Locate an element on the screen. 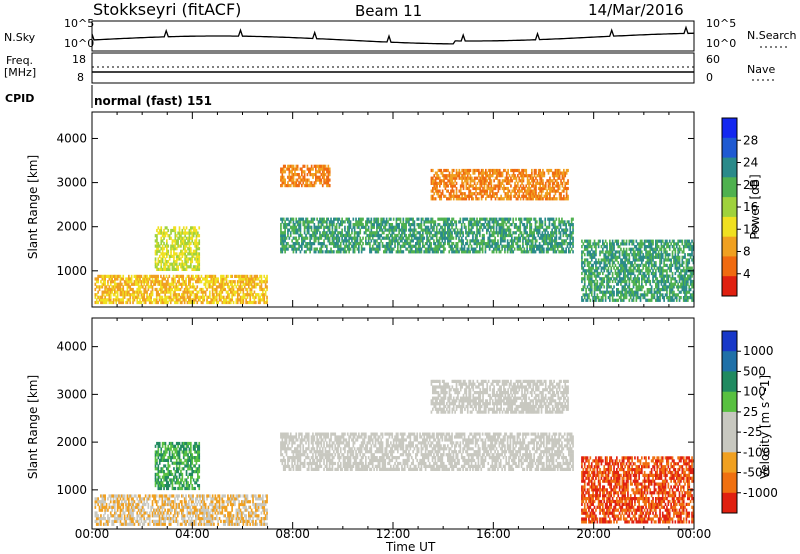  nsearch-label: N.Search is located at coordinates (772, 35).